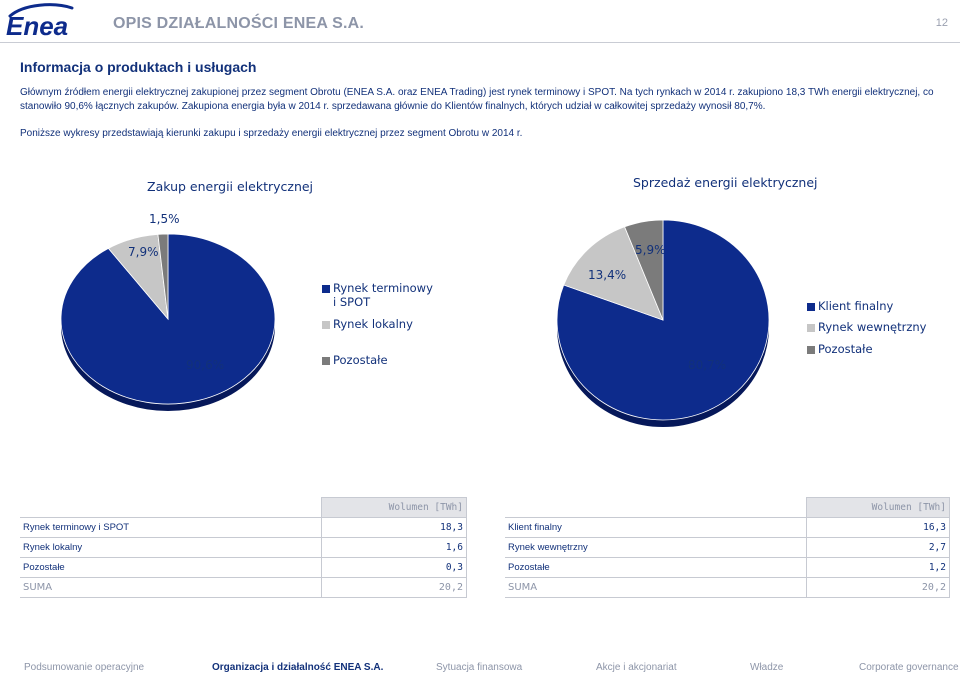  Describe the element at coordinates (872, 327) in the screenshot. I see `legend-label: Rynek wewnętrzny` at that location.